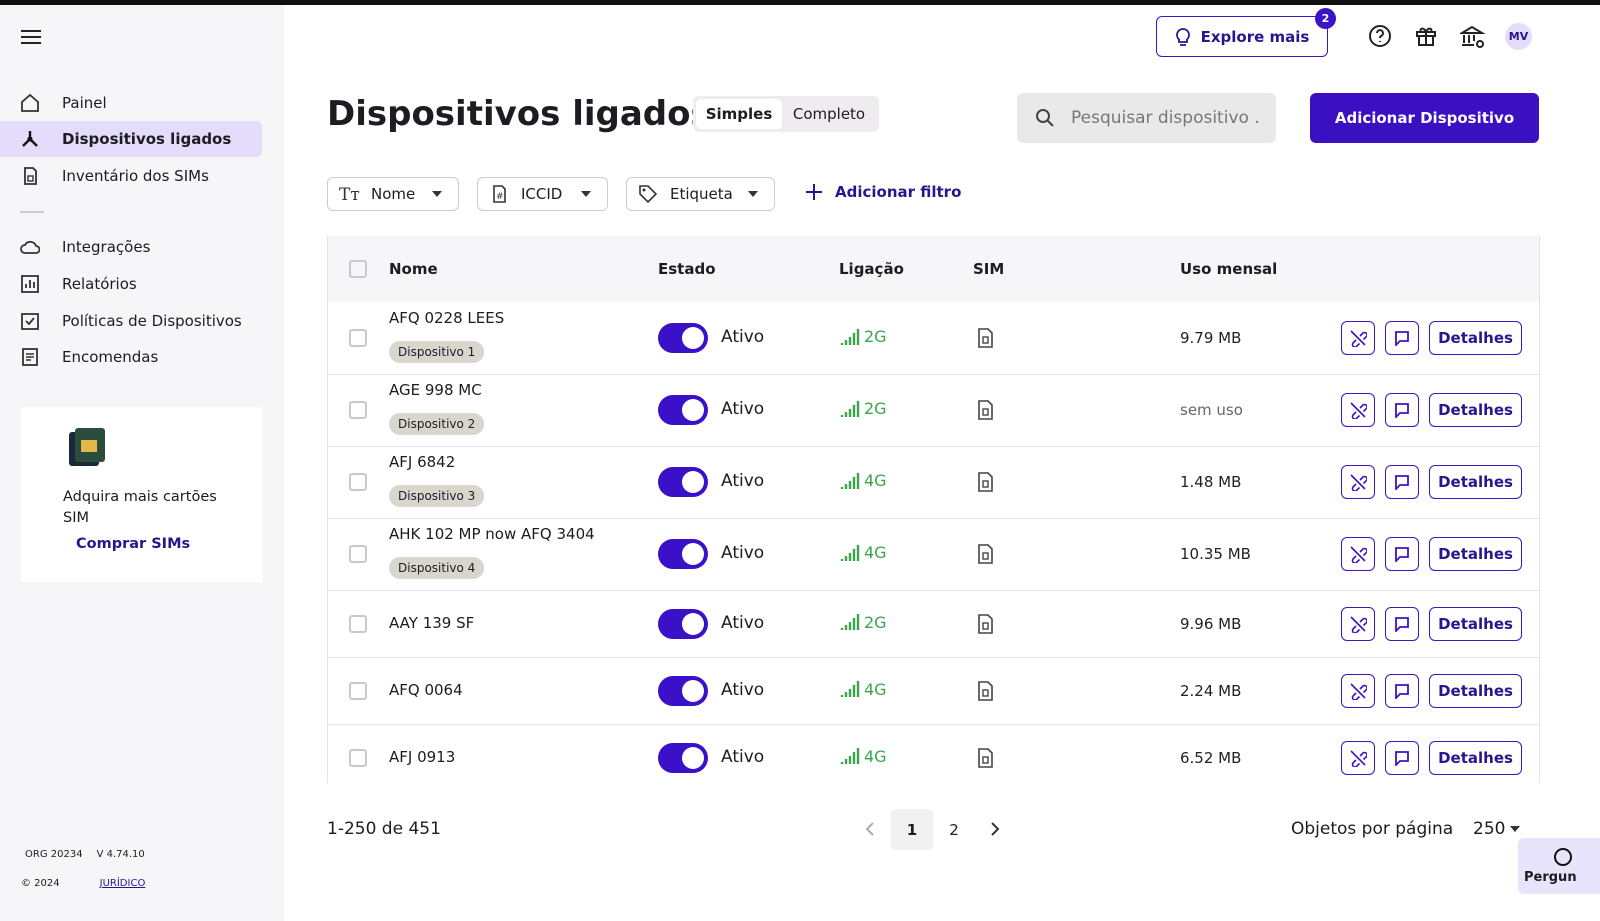  I want to click on gift-icon, so click(1426, 36).